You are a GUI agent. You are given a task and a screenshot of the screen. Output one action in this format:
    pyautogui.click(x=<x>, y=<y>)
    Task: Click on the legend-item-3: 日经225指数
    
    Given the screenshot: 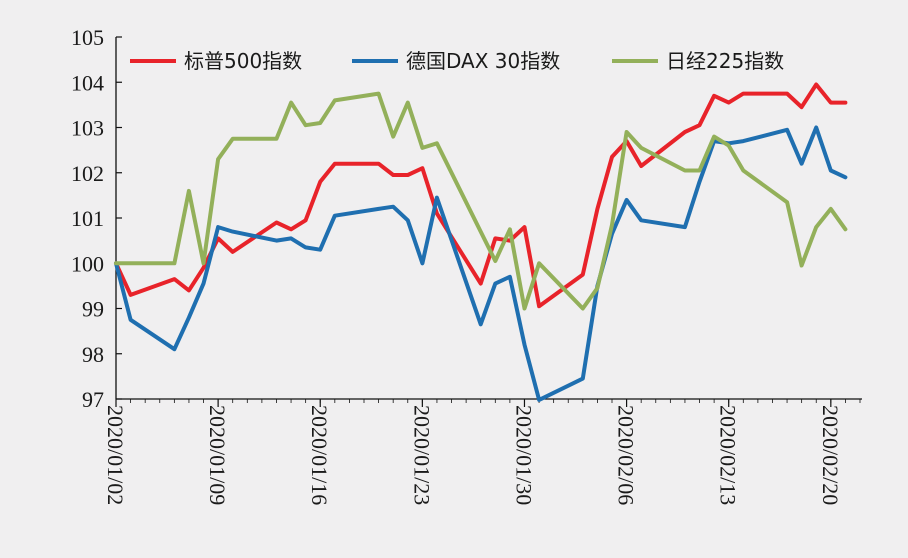 What is the action you would take?
    pyautogui.click(x=698, y=61)
    